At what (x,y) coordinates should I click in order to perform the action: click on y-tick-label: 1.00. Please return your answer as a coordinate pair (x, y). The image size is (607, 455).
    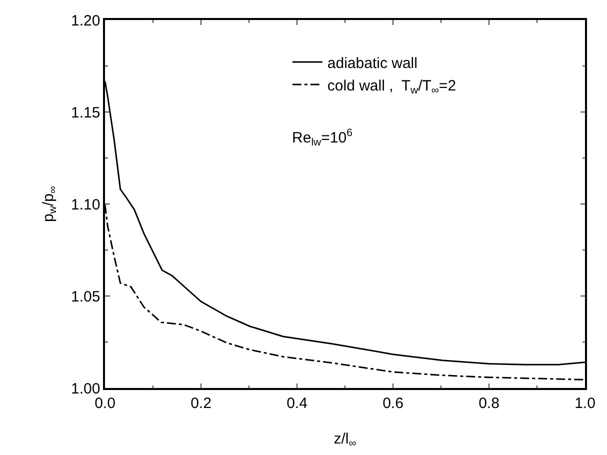
    Looking at the image, I should click on (85, 389).